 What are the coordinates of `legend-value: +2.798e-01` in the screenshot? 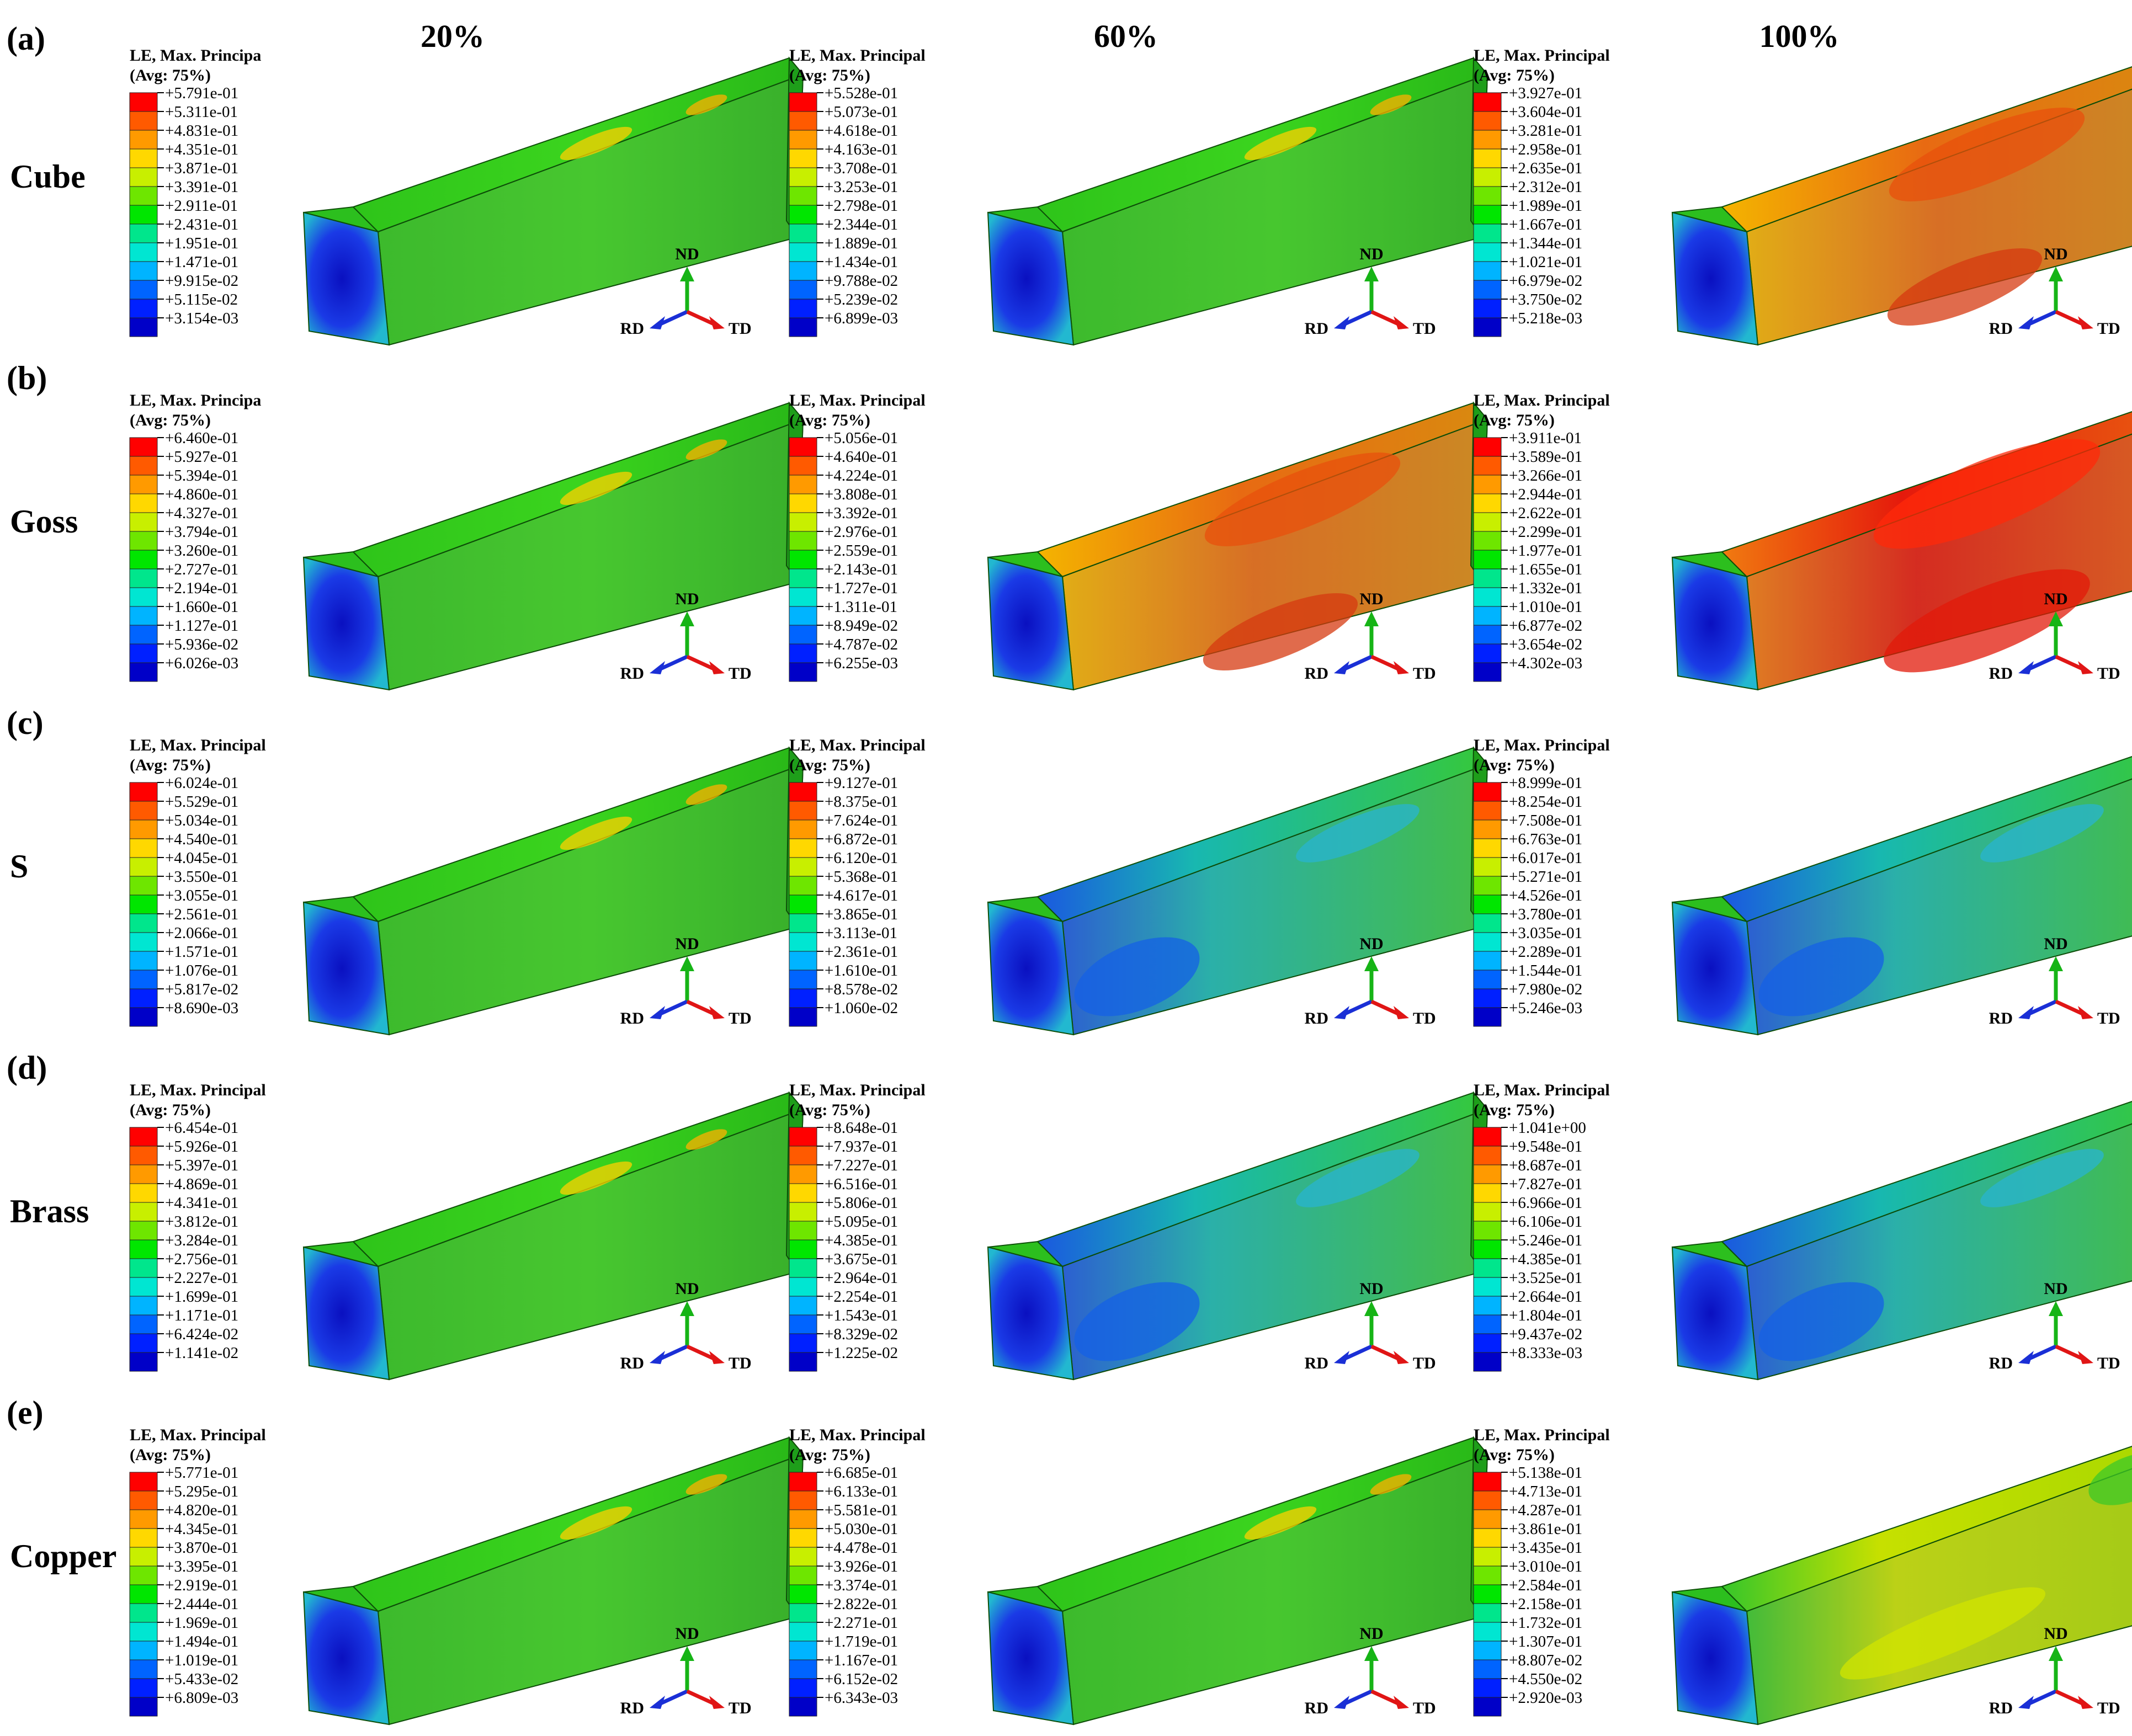 It's located at (861, 206).